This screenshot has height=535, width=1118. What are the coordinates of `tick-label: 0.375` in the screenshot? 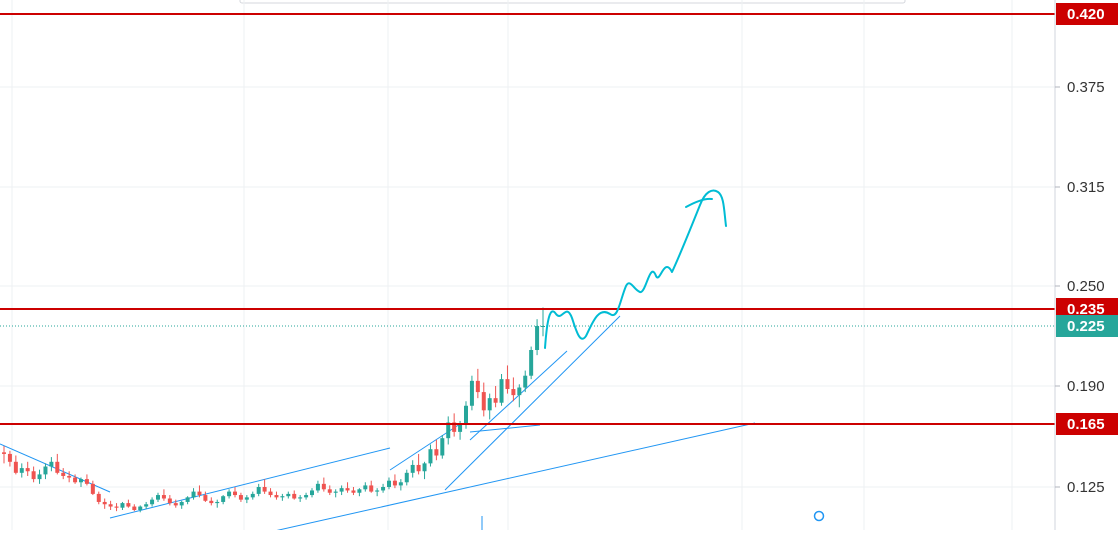 It's located at (1086, 87).